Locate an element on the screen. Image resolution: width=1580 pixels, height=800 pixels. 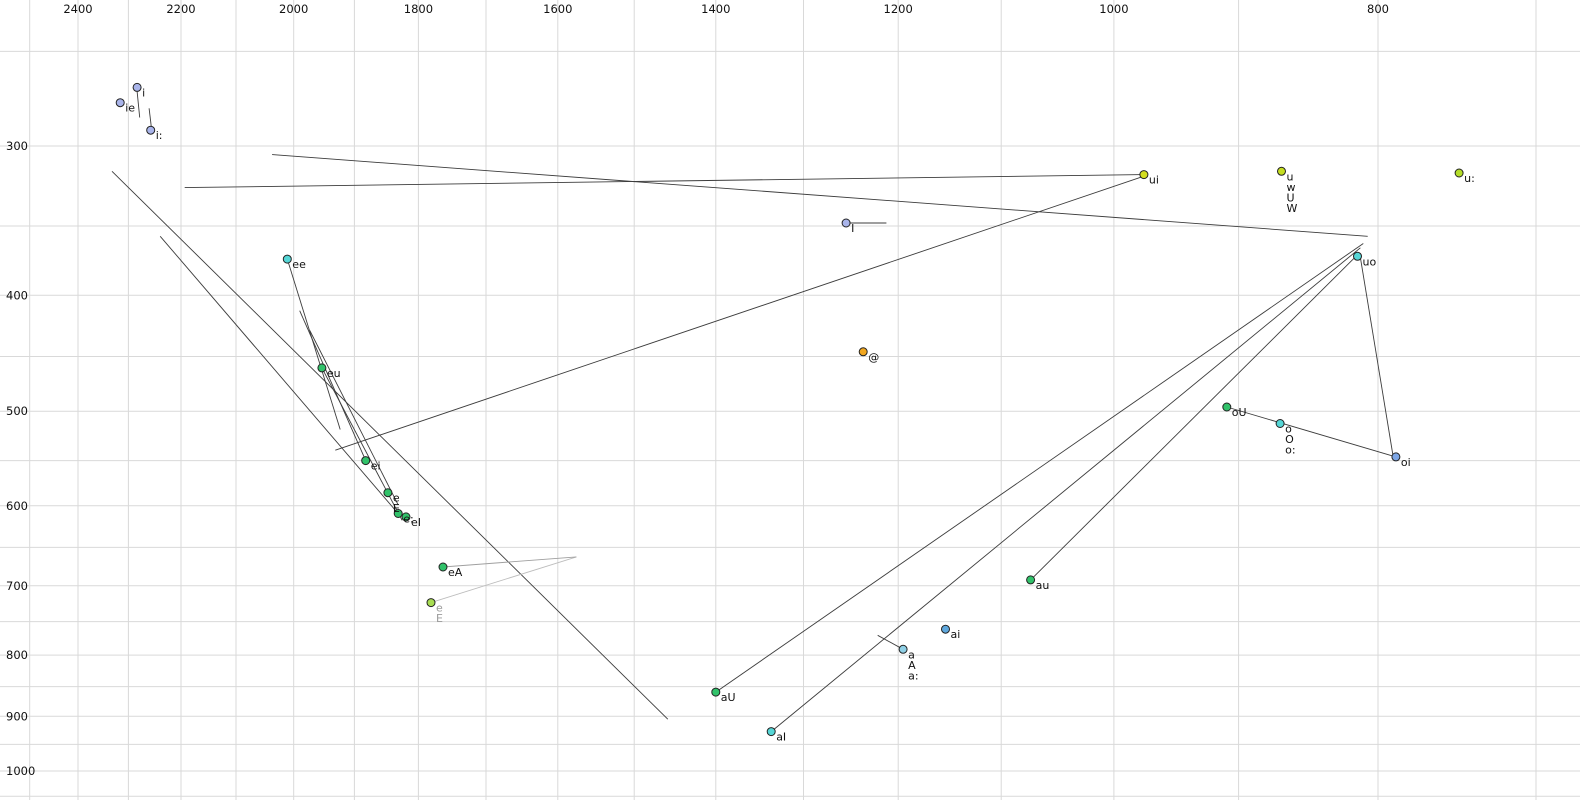
vowel-label: U is located at coordinates (1291, 197).